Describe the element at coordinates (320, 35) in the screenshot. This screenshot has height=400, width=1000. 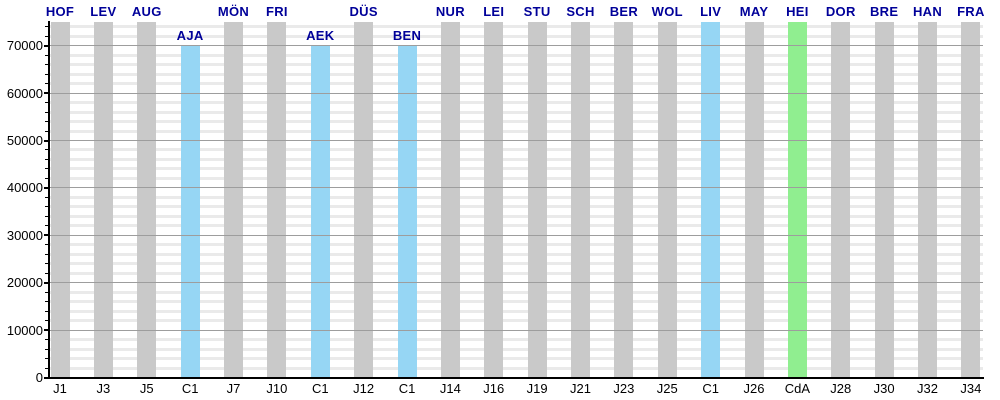
I see `opponent-label: AEK` at that location.